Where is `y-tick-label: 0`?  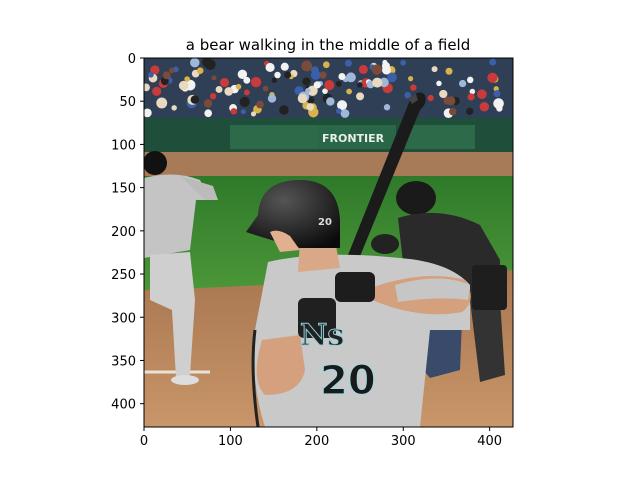
y-tick-label: 0 is located at coordinates (132, 59).